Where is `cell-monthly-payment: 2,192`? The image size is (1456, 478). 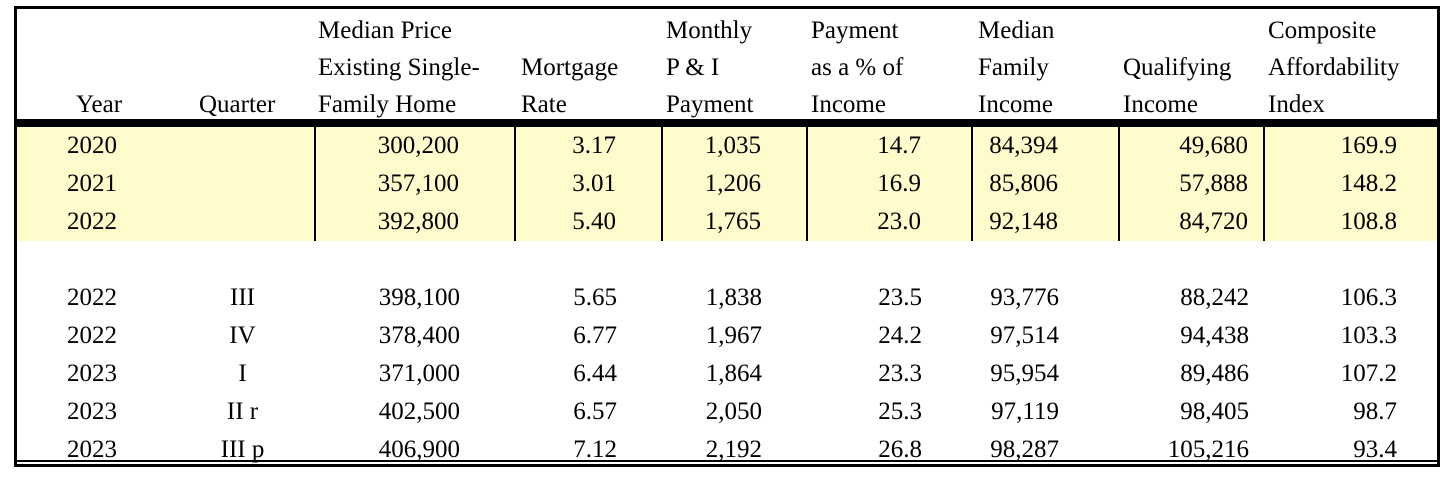
cell-monthly-payment: 2,192 is located at coordinates (733, 449).